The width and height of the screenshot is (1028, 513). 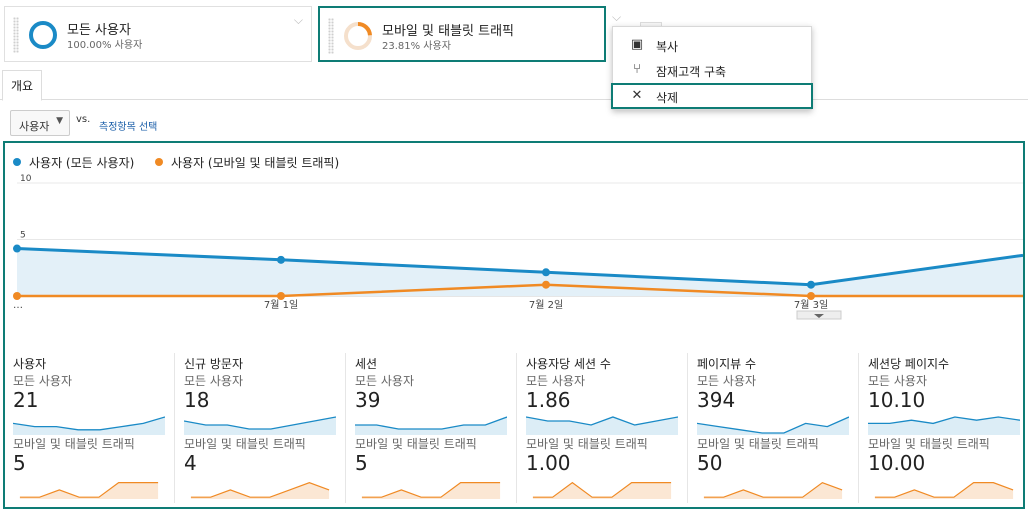 What do you see at coordinates (514, 85) in the screenshot?
I see `tab-bar: 개요` at bounding box center [514, 85].